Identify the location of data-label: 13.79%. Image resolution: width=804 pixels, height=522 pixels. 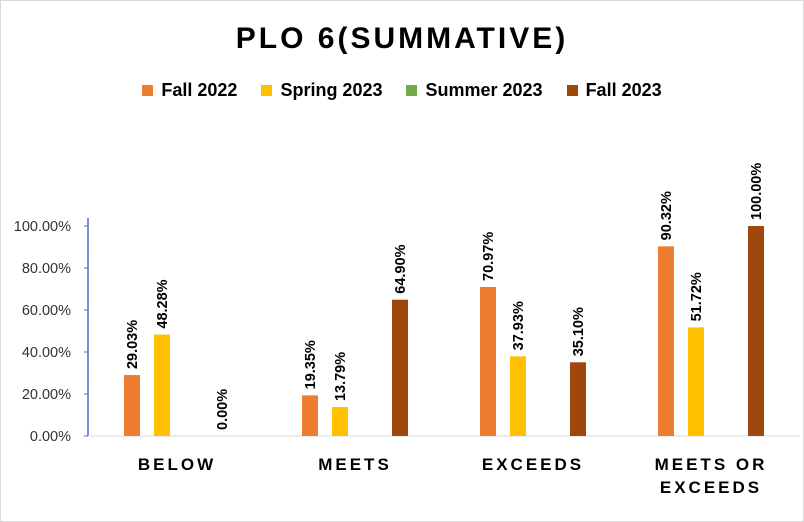
(341, 376).